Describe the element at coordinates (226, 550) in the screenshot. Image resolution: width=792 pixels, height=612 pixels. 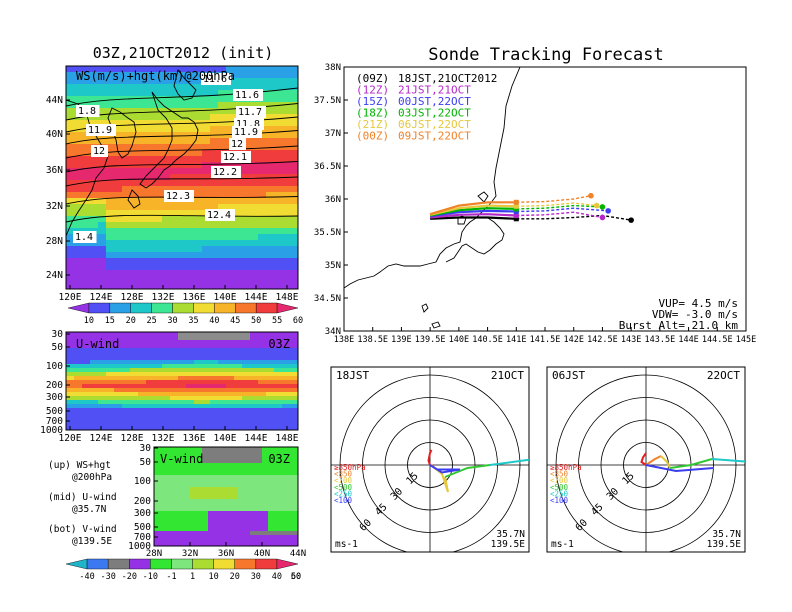
I see `v-wind-x-ticks: 28N 32N 36N 40N 44N` at that location.